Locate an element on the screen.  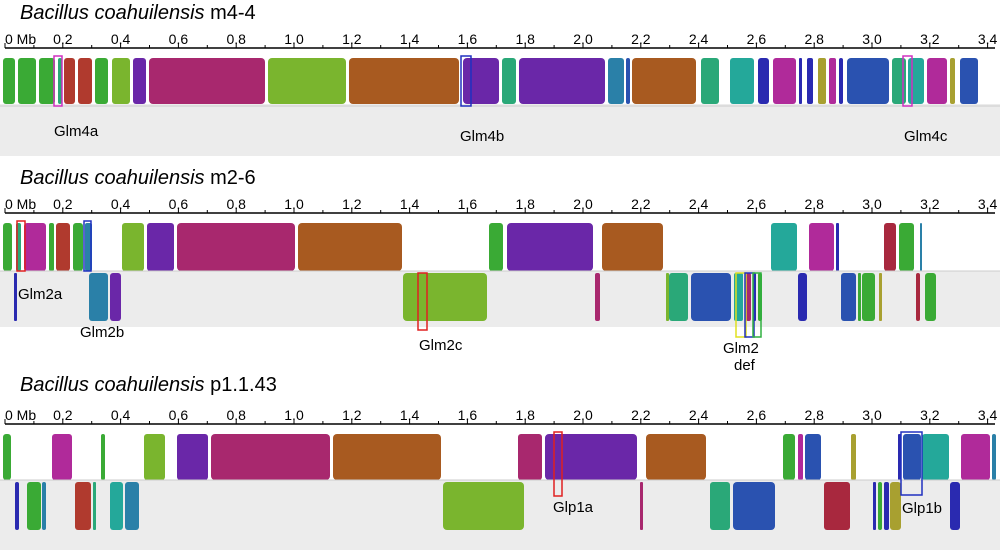
genome-title: Bacillus coahuilensis m2-6 is located at coordinates (138, 178).